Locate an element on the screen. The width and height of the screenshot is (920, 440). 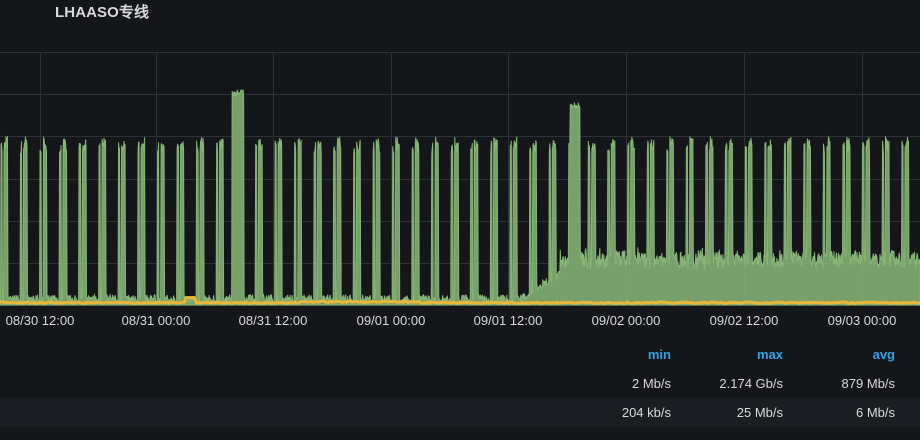
x-axis-tick-label: 09/03 00:00 is located at coordinates (862, 320).